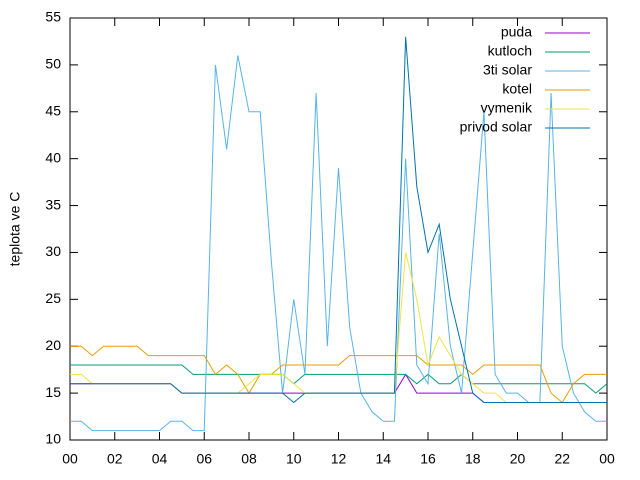  I want to click on y-axis-label: teplota ve C, so click(15, 229).